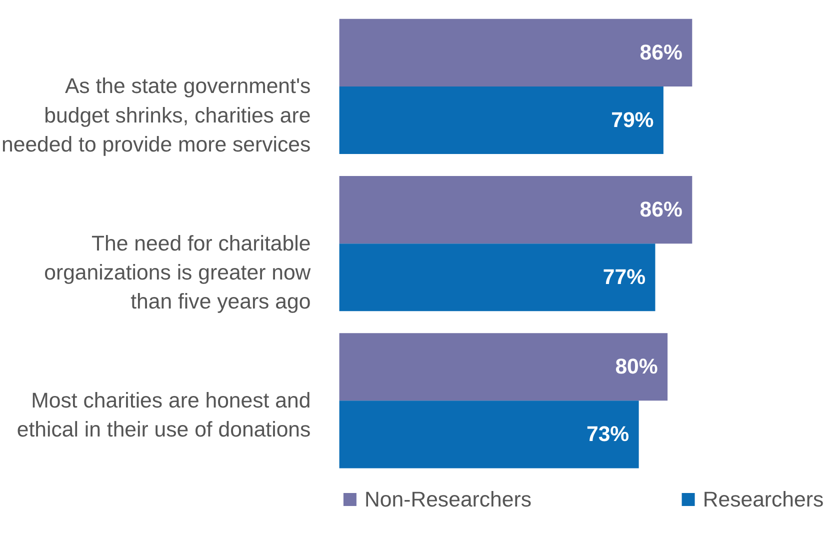 The height and width of the screenshot is (539, 824). I want to click on data-label: 79%, so click(632, 120).